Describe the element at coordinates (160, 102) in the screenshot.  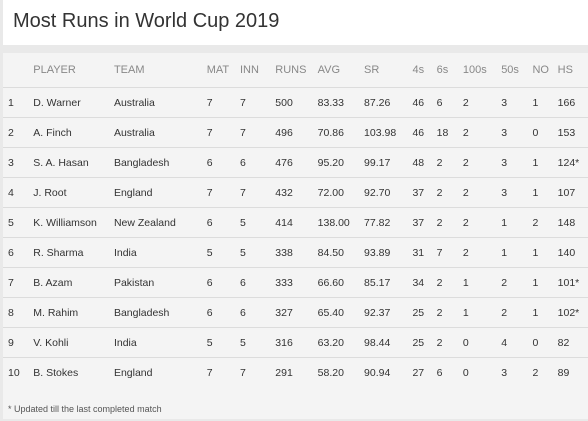
I see `cell-team: Australia` at that location.